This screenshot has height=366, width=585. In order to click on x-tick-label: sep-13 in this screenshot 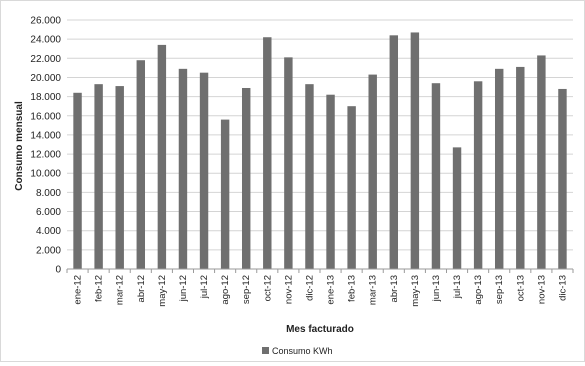, I will do `click(499, 289)`.